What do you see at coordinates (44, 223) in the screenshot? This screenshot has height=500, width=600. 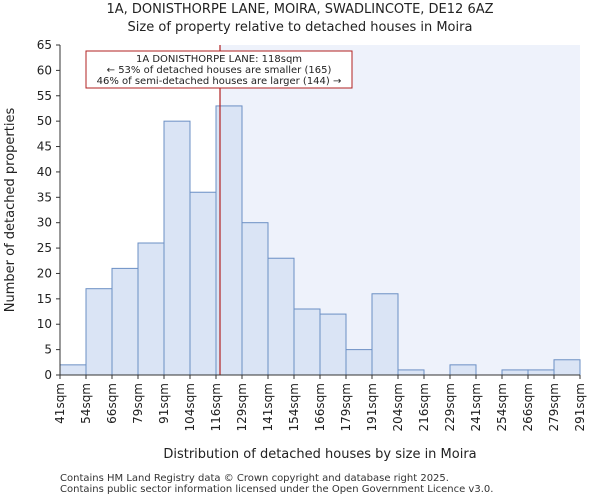 I see `y-tick-label: 30` at bounding box center [44, 223].